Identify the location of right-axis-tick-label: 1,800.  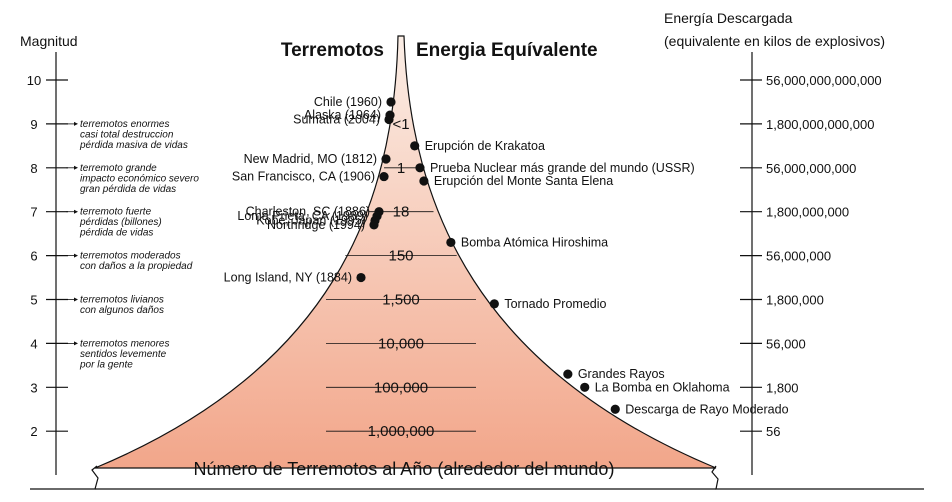
(782, 387).